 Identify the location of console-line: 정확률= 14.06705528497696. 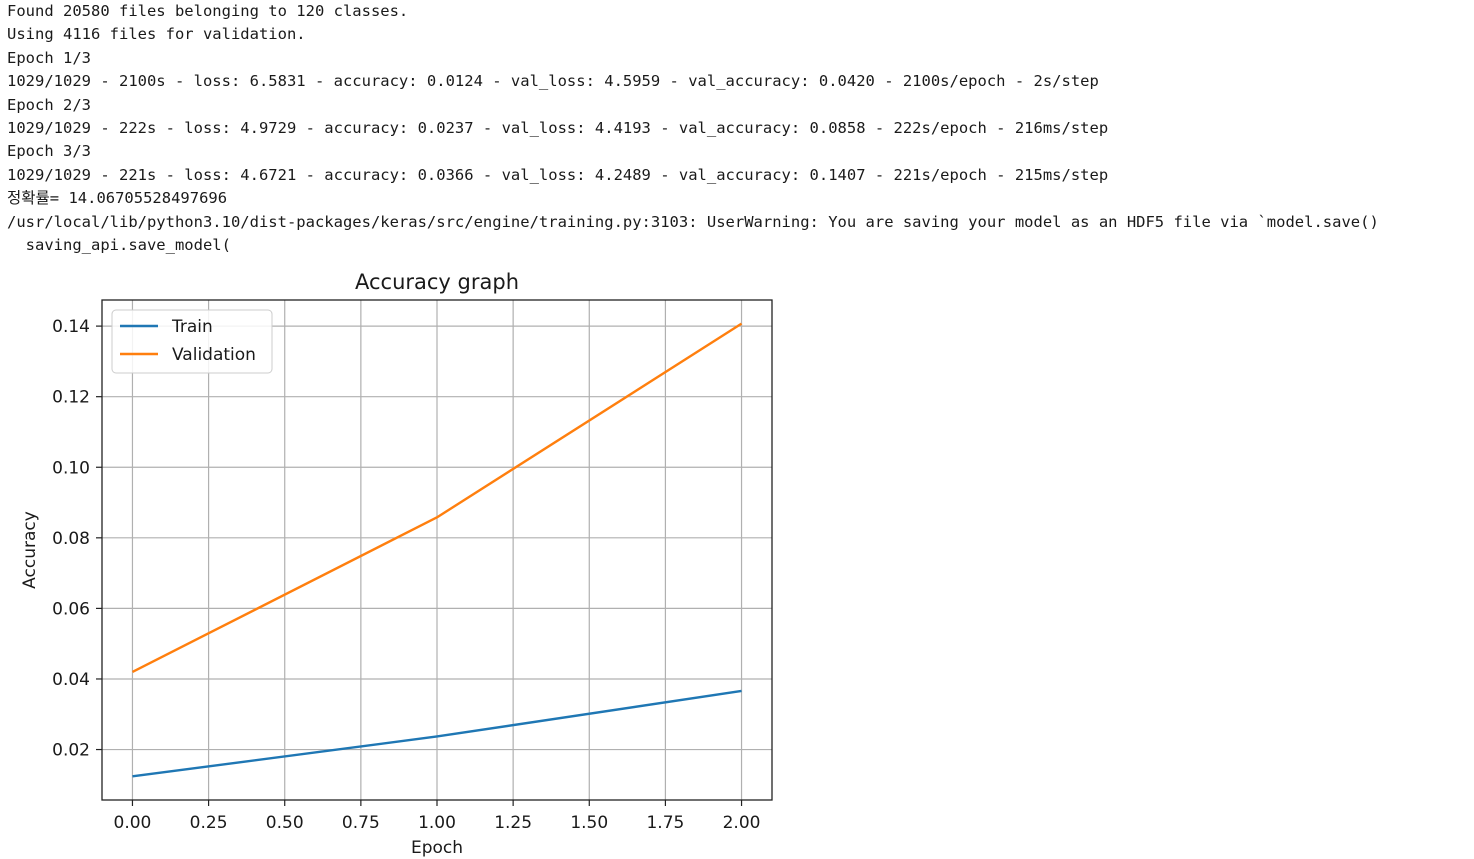
(117, 198).